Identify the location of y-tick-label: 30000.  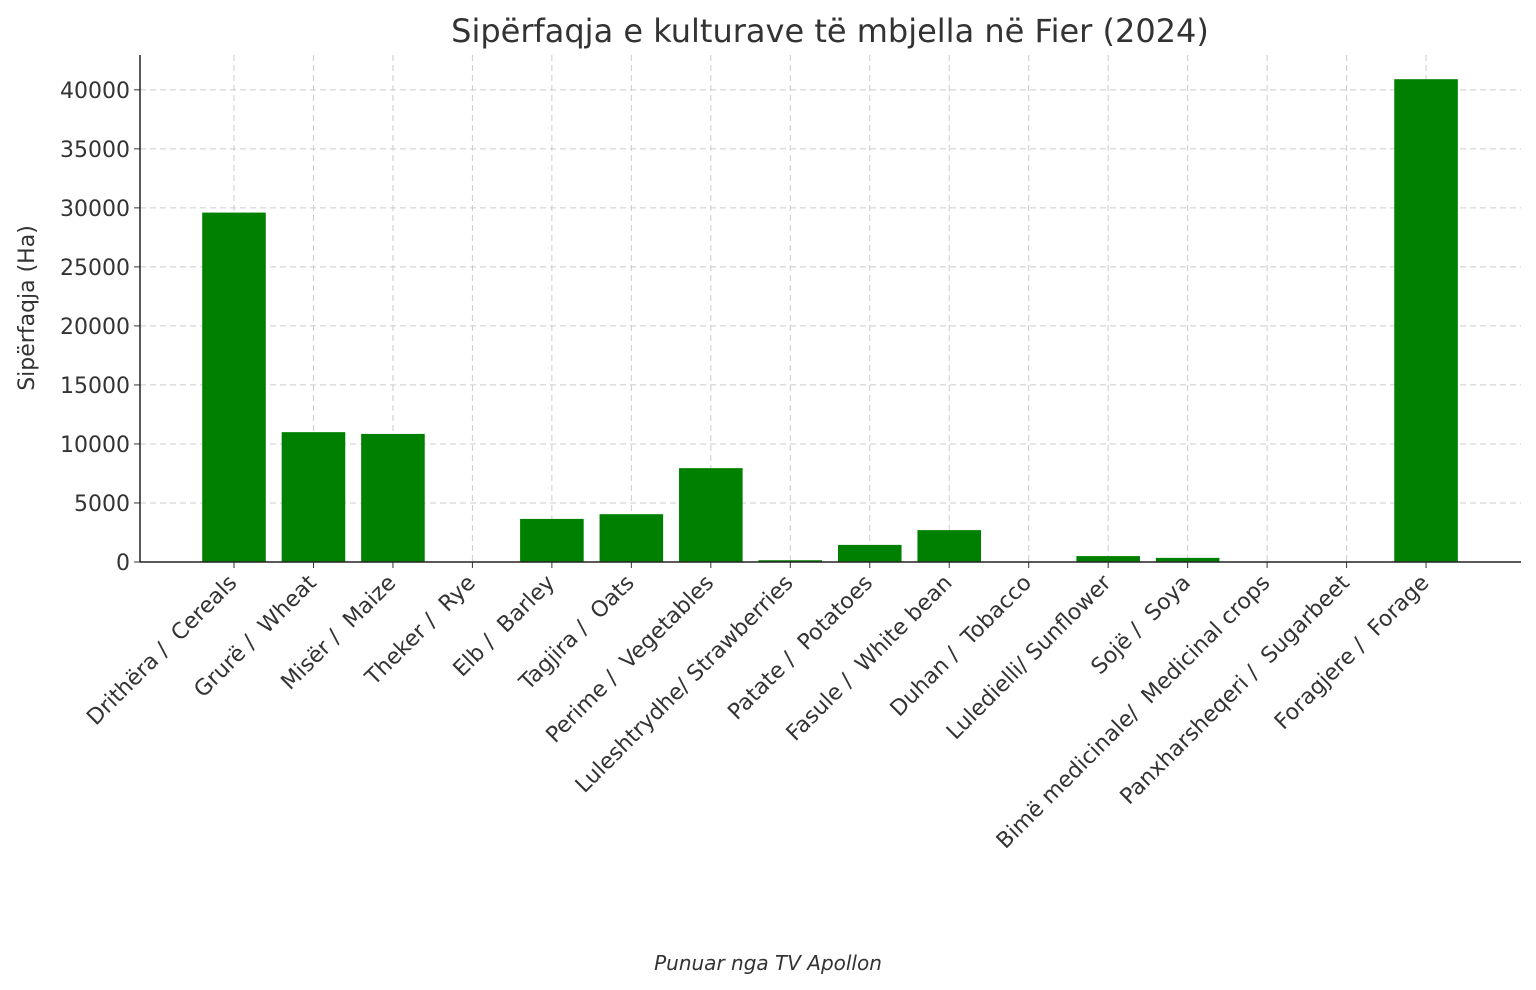
(95, 209).